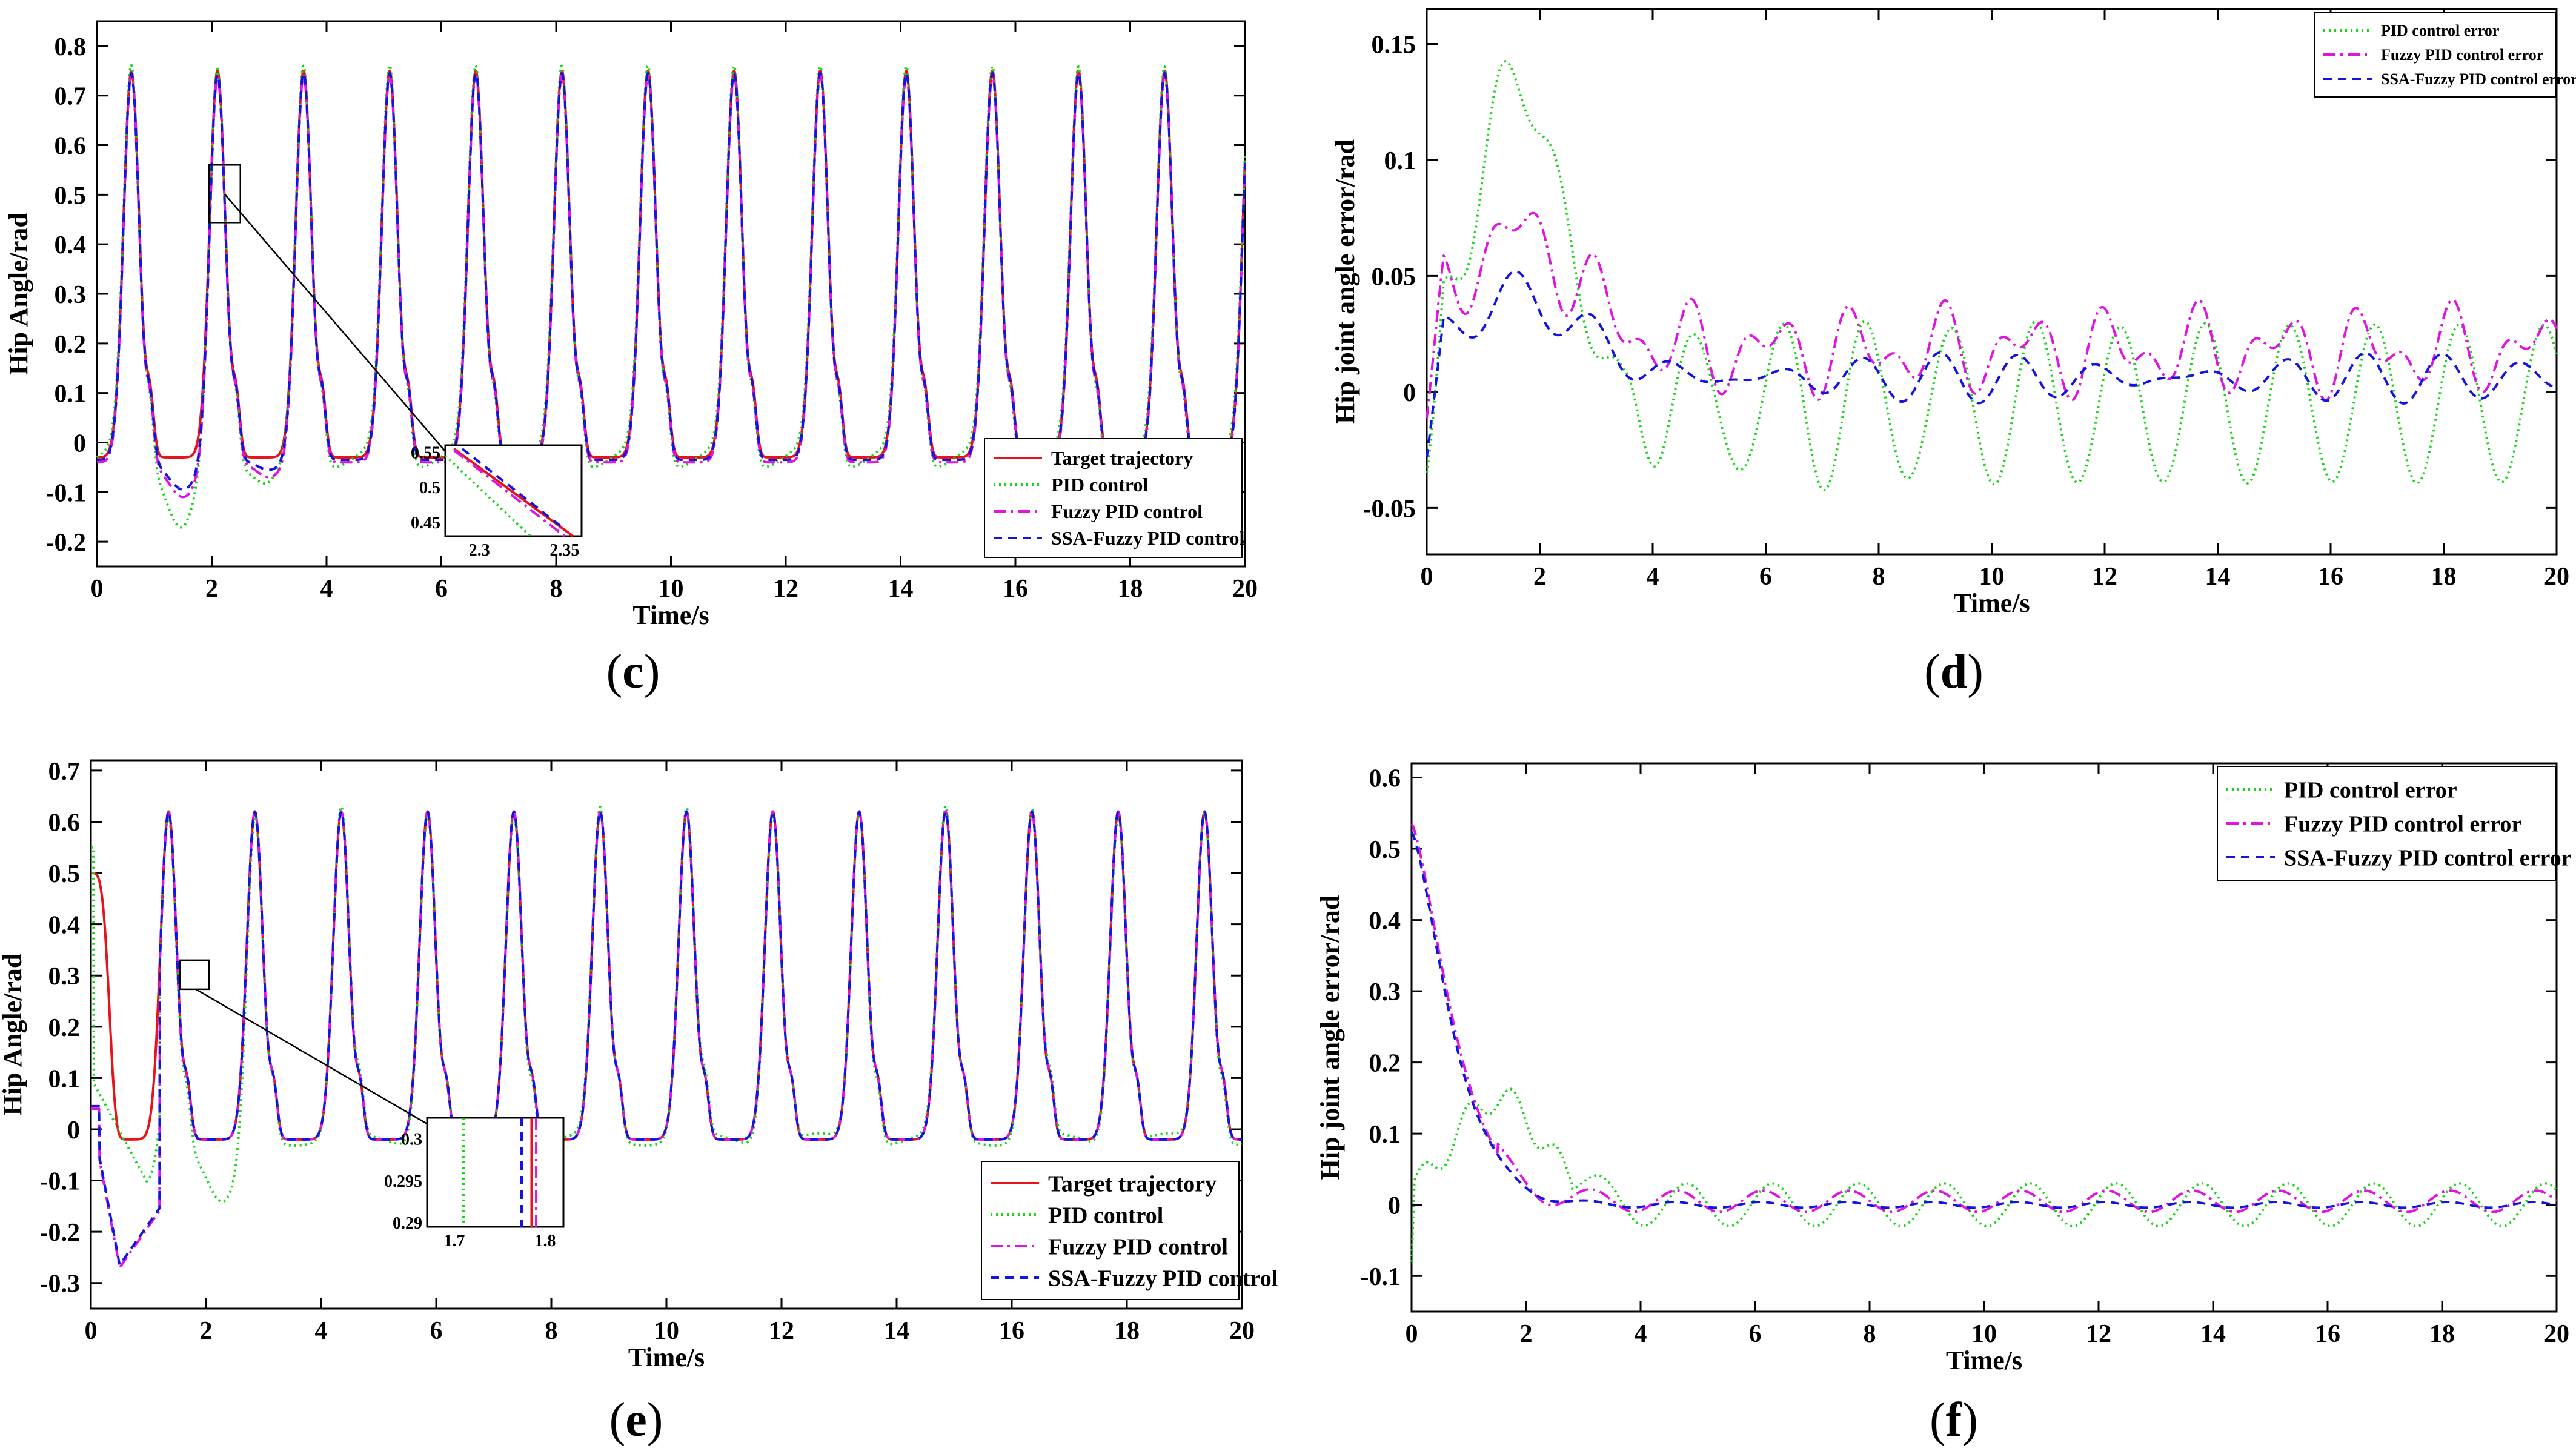 This screenshot has height=1454, width=2576. I want to click on target-trajectory-line, so click(671, 264).